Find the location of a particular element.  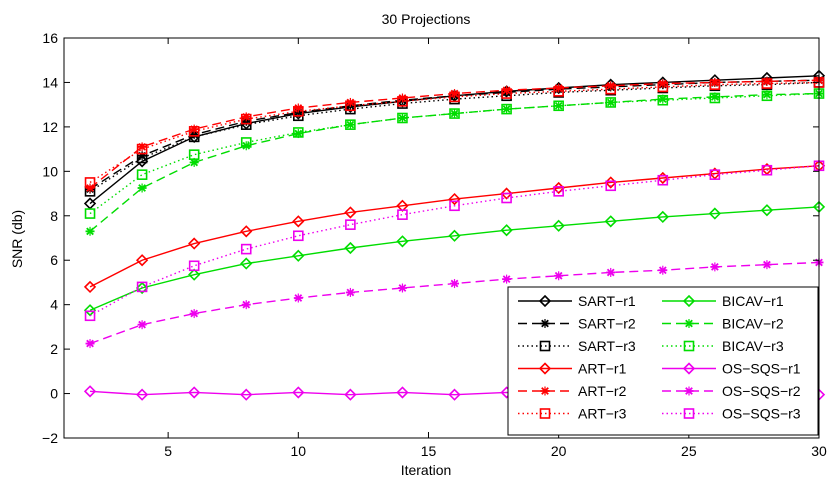

legend-item: BICAV−r2 is located at coordinates (723, 324).